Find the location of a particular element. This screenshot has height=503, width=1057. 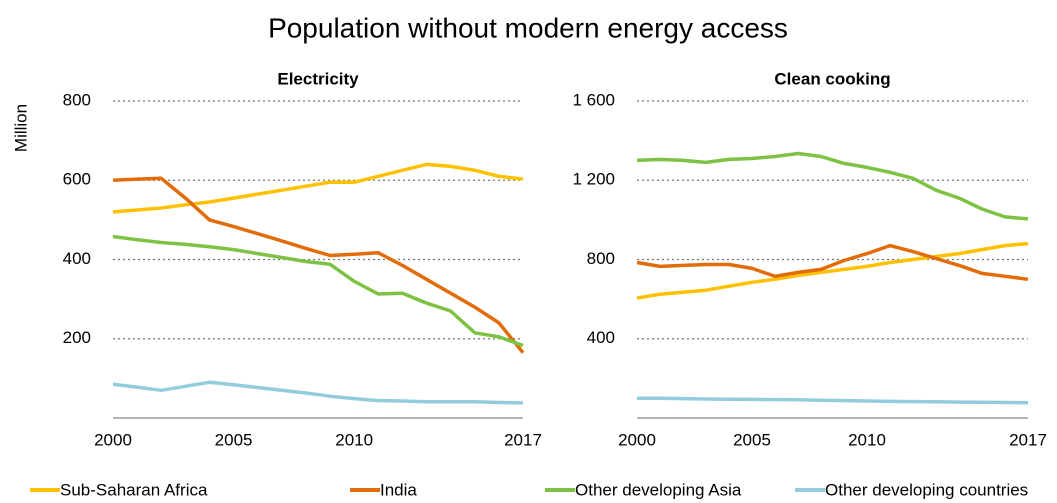

legend-label: Other developing Asia is located at coordinates (658, 489).